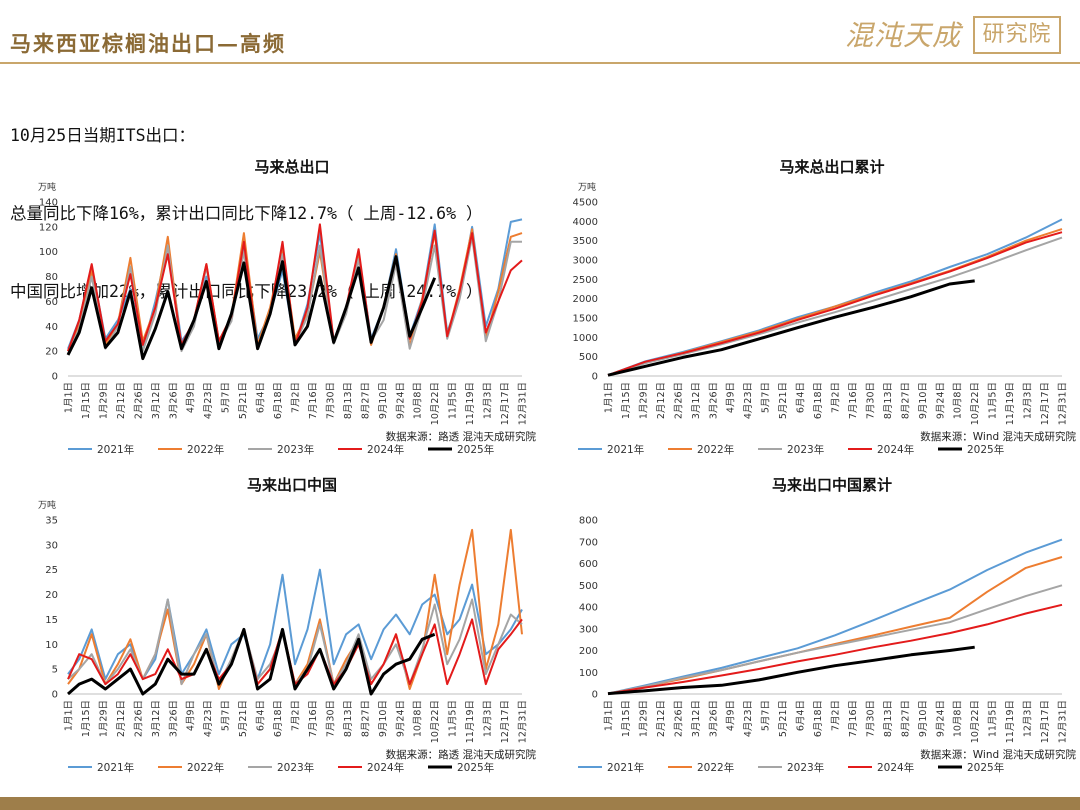  What do you see at coordinates (585, 261) in the screenshot?
I see `y-tick-label: 3000` at bounding box center [585, 261].